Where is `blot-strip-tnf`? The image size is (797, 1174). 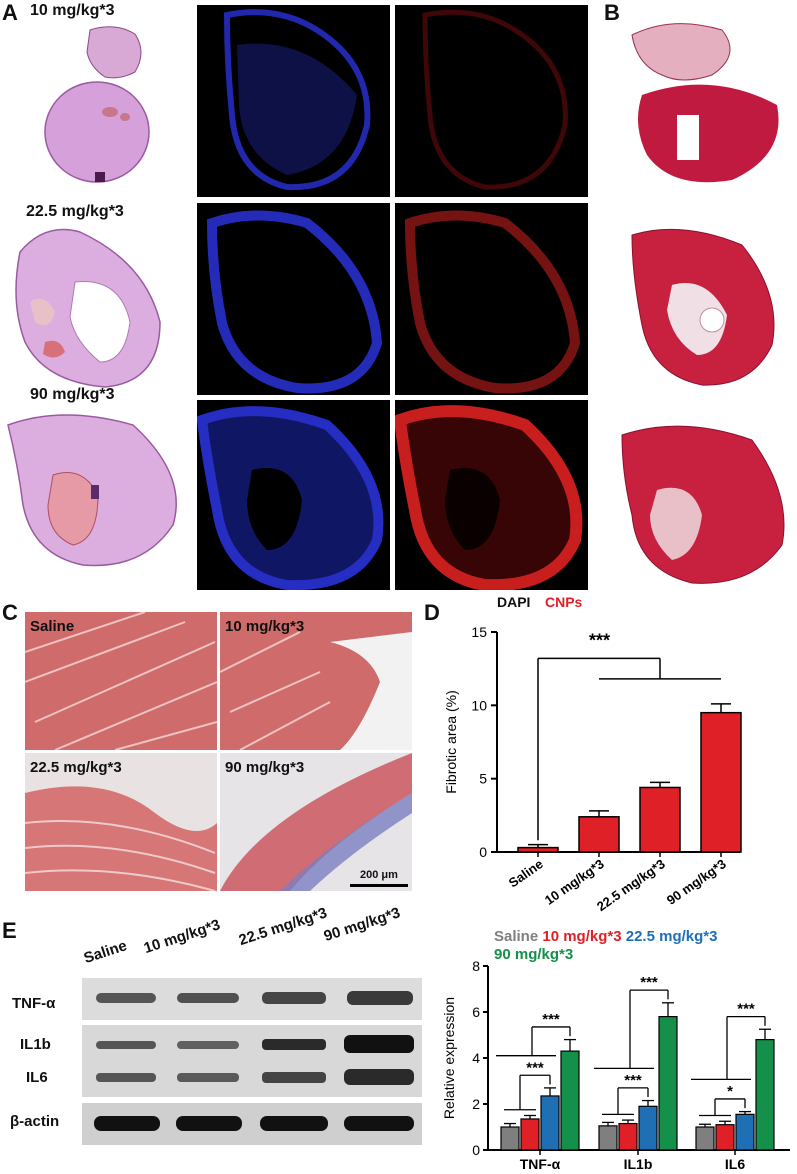
blot-strip-tnf is located at coordinates (252, 999).